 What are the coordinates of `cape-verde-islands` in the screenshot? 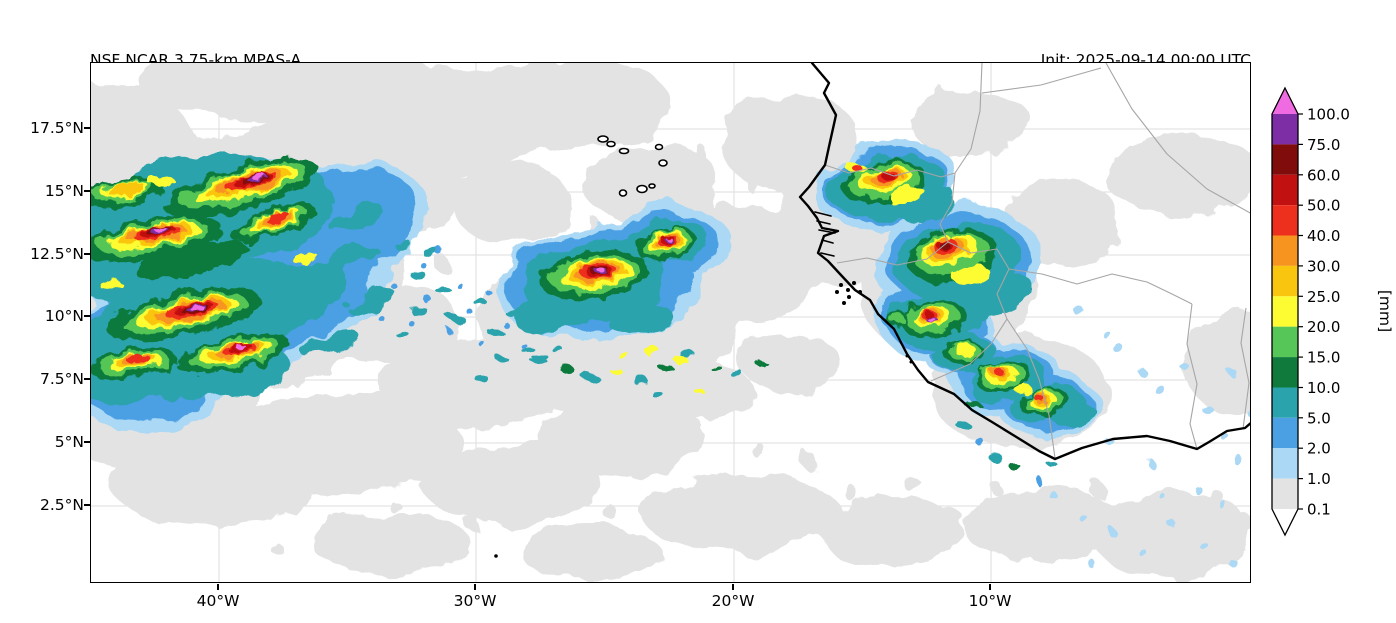 It's located at (632, 166).